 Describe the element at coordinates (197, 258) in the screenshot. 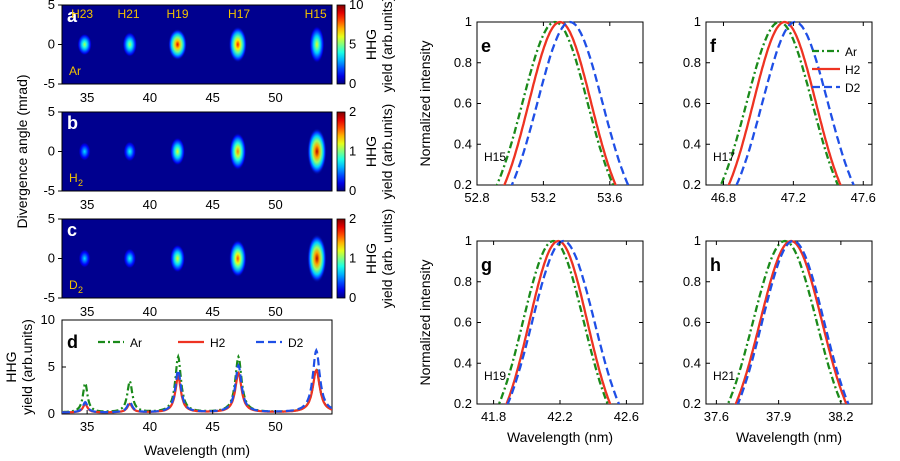

I see `heatmap-background` at that location.